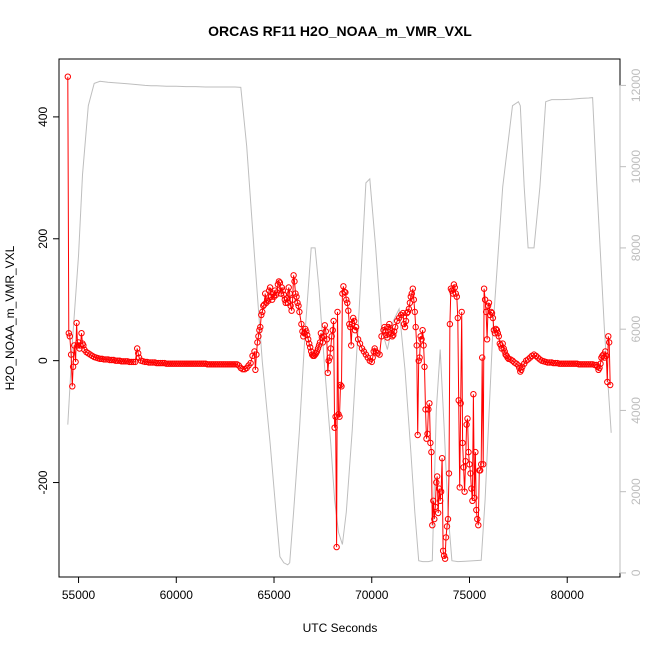 The height and width of the screenshot is (650, 650). Describe the element at coordinates (43, 238) in the screenshot. I see `y-tick-label: 200` at that location.